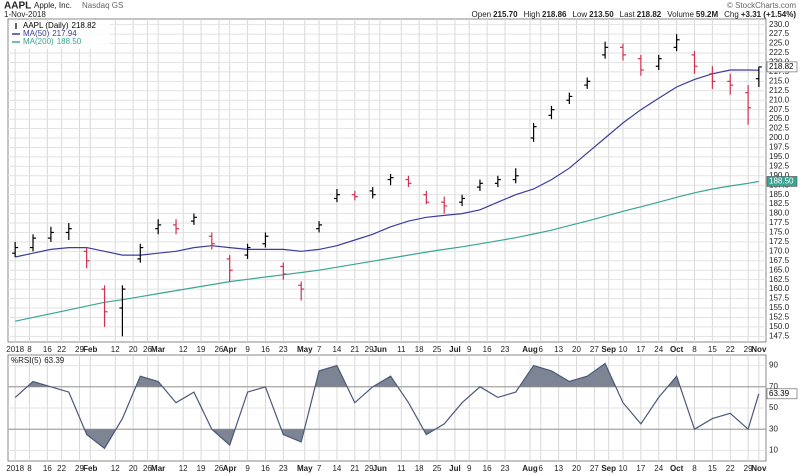  What do you see at coordinates (773, 365) in the screenshot?
I see `y-tick-label: 90` at bounding box center [773, 365].